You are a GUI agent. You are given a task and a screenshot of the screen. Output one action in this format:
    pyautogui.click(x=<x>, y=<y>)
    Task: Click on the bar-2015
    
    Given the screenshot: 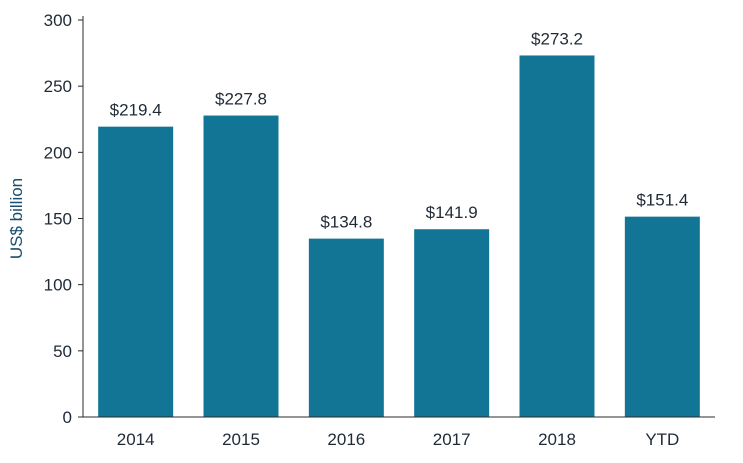 What is the action you would take?
    pyautogui.click(x=241, y=266)
    